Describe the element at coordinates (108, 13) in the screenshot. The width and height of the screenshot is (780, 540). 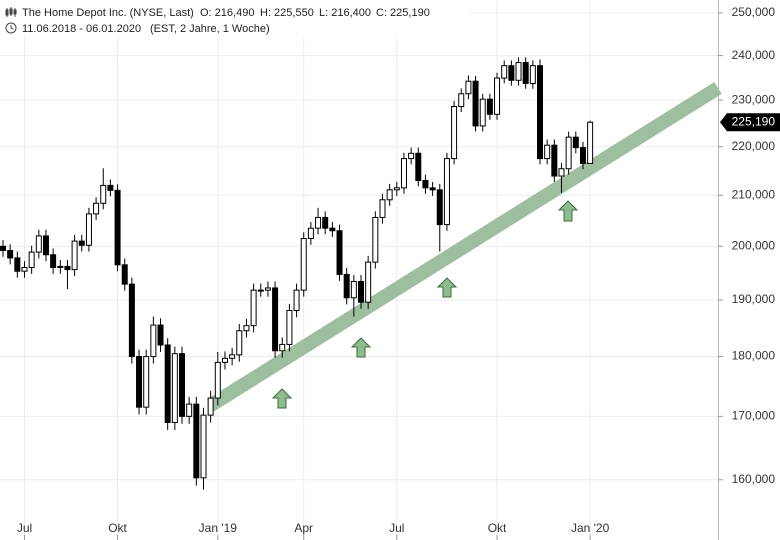
I see `title: The Home Depot Inc. (NYSE, Last)` at that location.